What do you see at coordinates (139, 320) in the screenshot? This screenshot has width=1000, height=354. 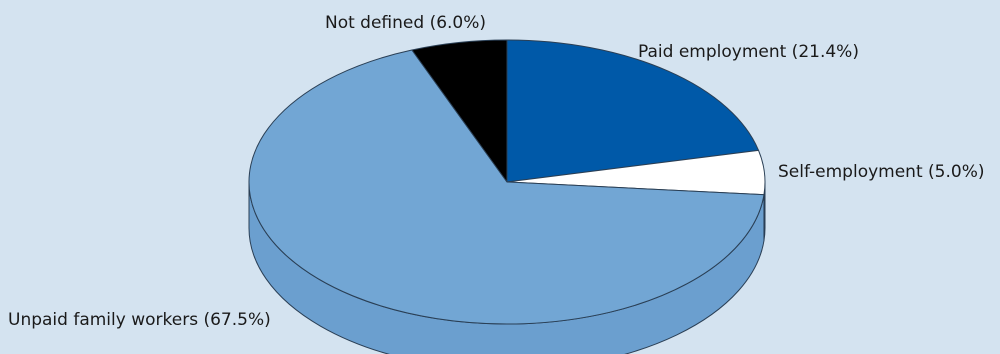 I see `slice-label-unpaid-family-workers: Unpaid family workers (67.5%)` at bounding box center [139, 320].